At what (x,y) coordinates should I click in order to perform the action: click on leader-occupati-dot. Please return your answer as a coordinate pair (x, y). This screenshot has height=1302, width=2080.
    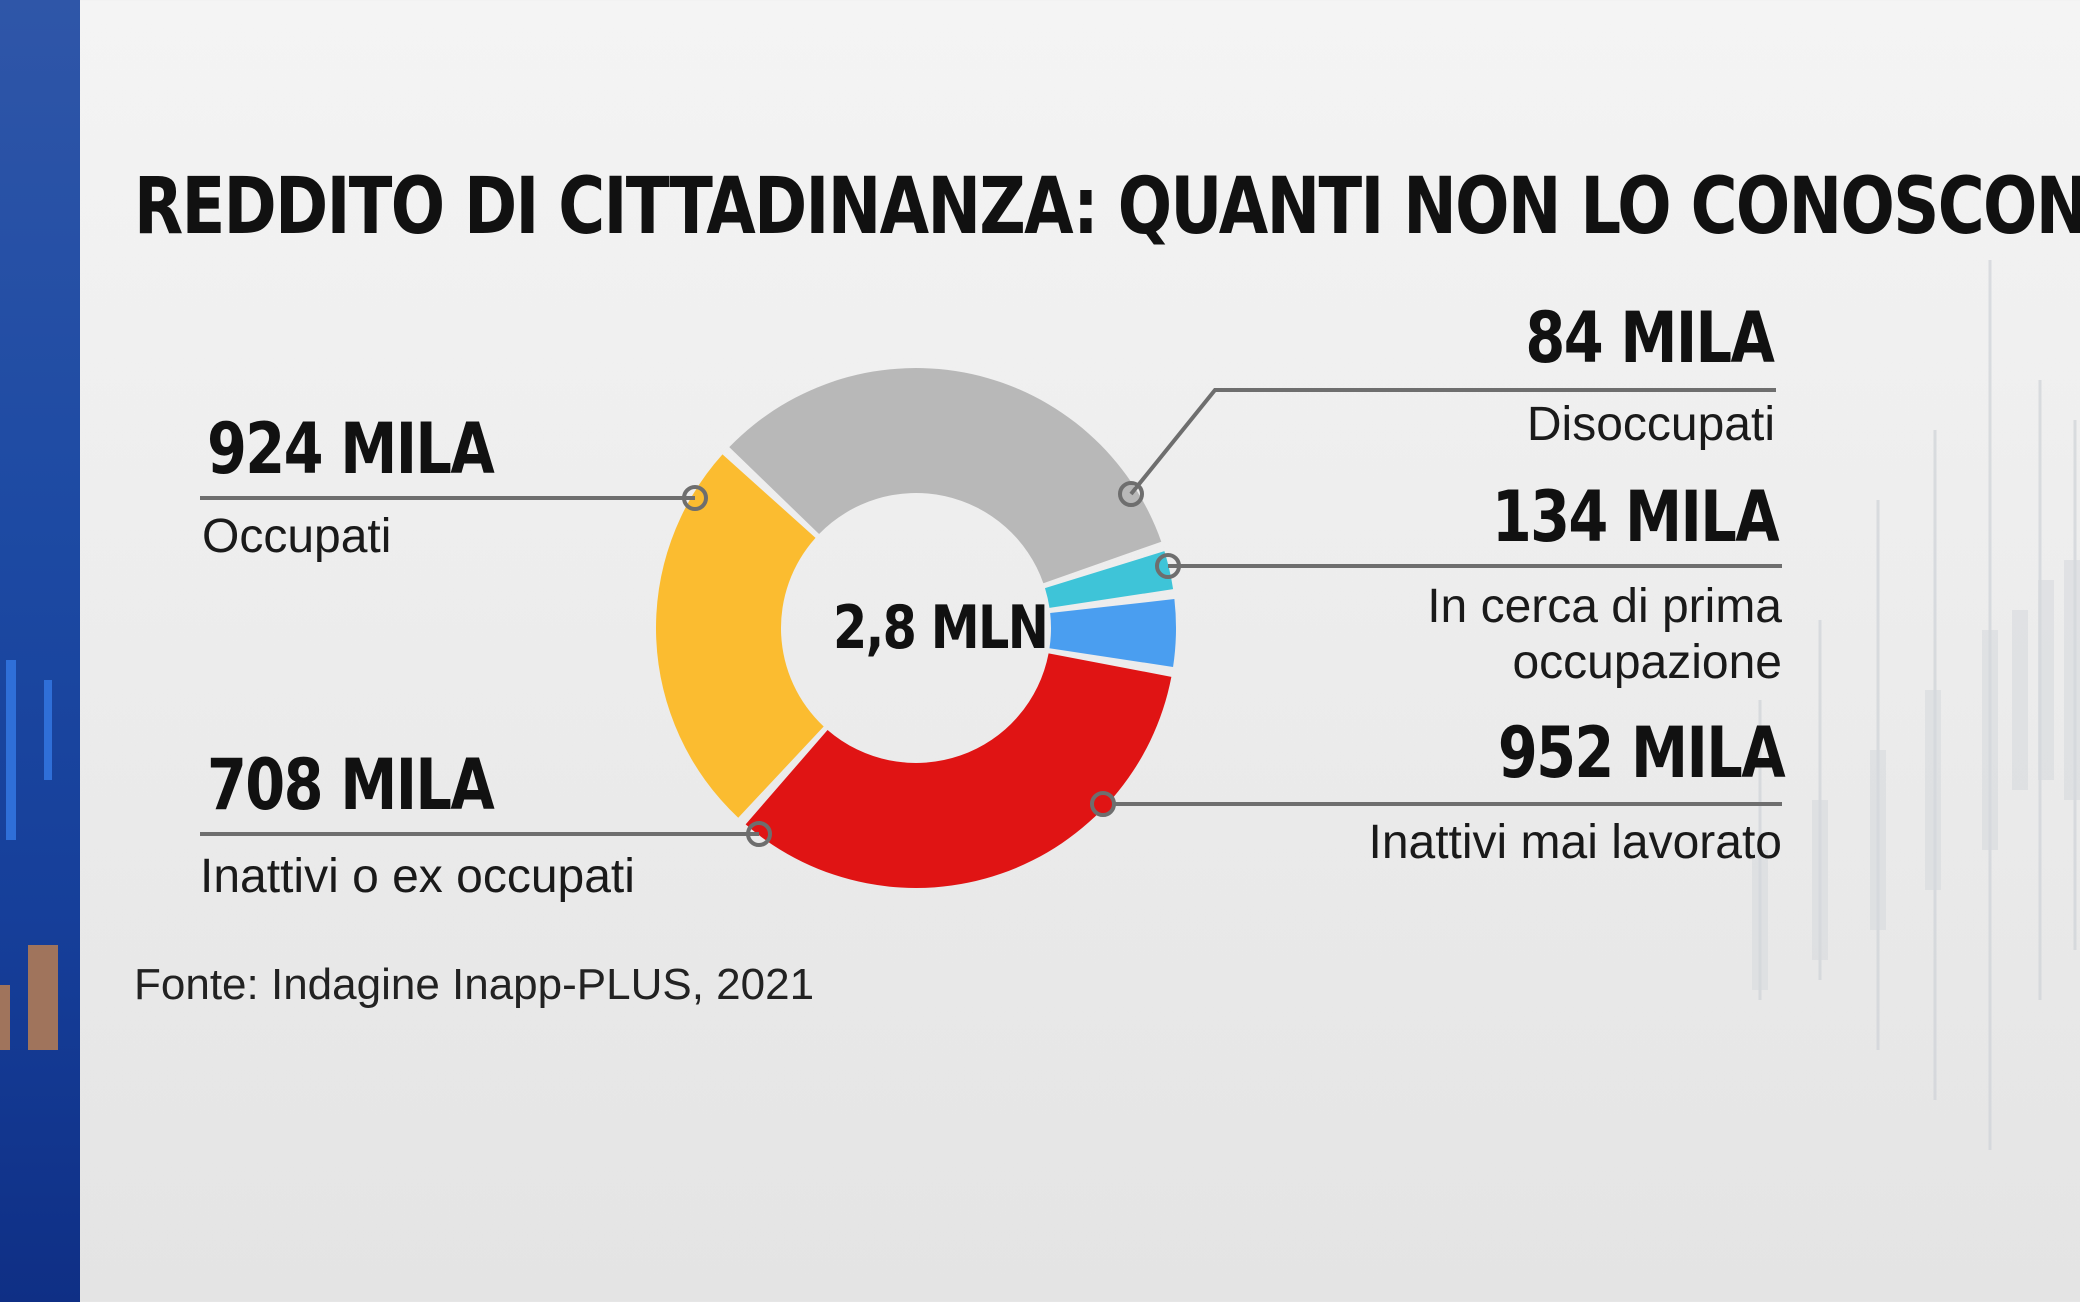
    Looking at the image, I should click on (695, 498).